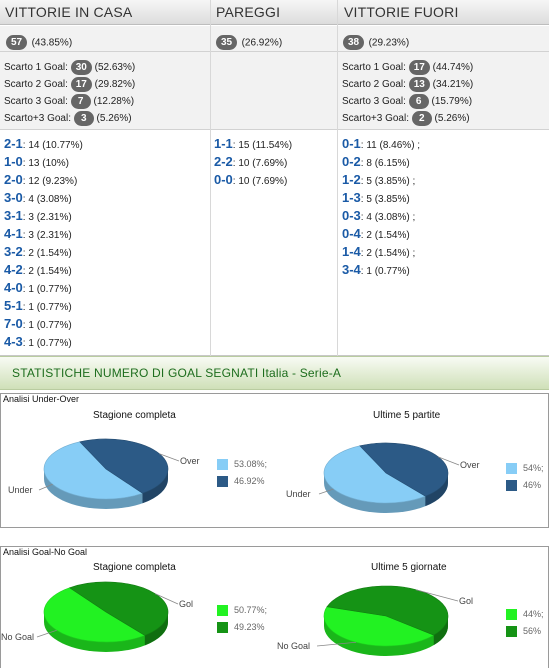 Image resolution: width=549 pixels, height=668 pixels. I want to click on score-value: 0-4, so click(351, 233).